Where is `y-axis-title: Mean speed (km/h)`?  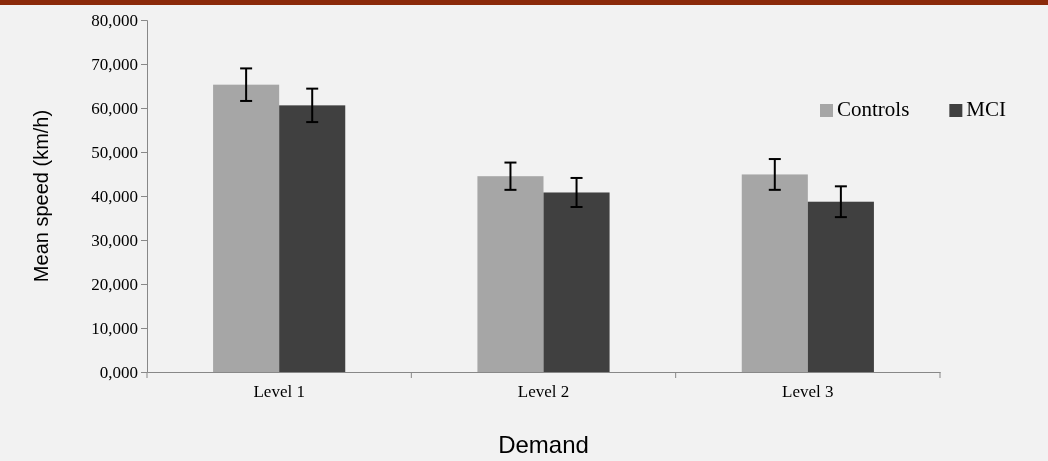
y-axis-title: Mean speed (km/h) is located at coordinates (41, 196).